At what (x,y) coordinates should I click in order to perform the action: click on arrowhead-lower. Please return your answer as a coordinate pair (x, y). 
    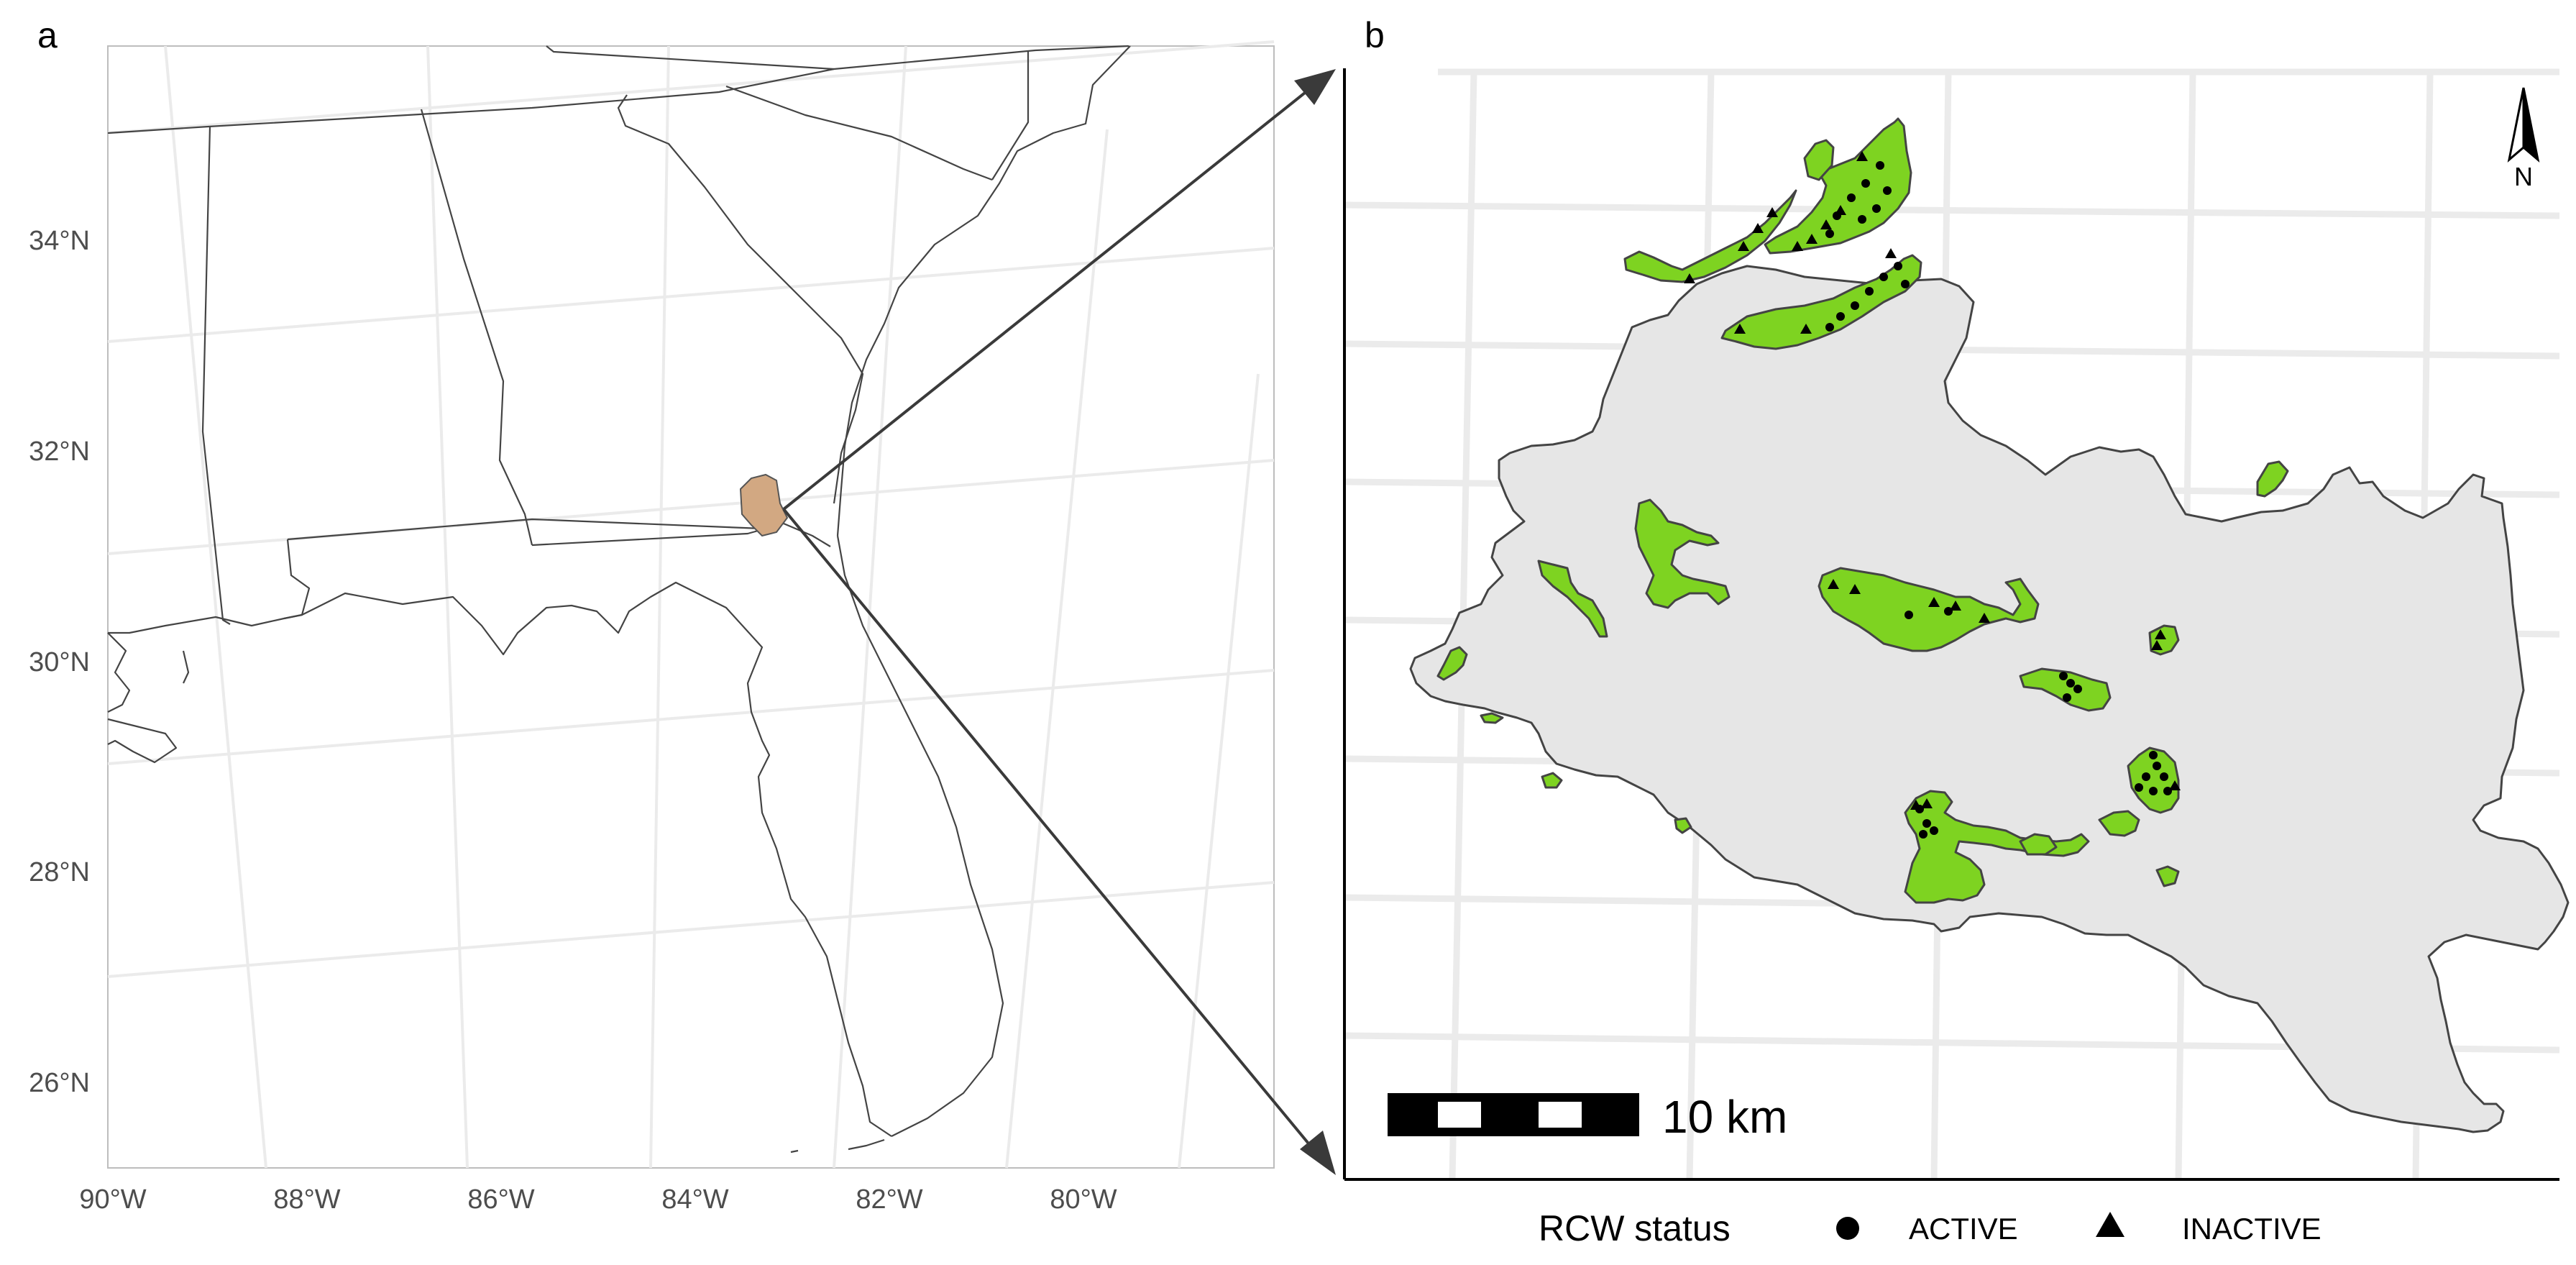
    Looking at the image, I should click on (1318, 1153).